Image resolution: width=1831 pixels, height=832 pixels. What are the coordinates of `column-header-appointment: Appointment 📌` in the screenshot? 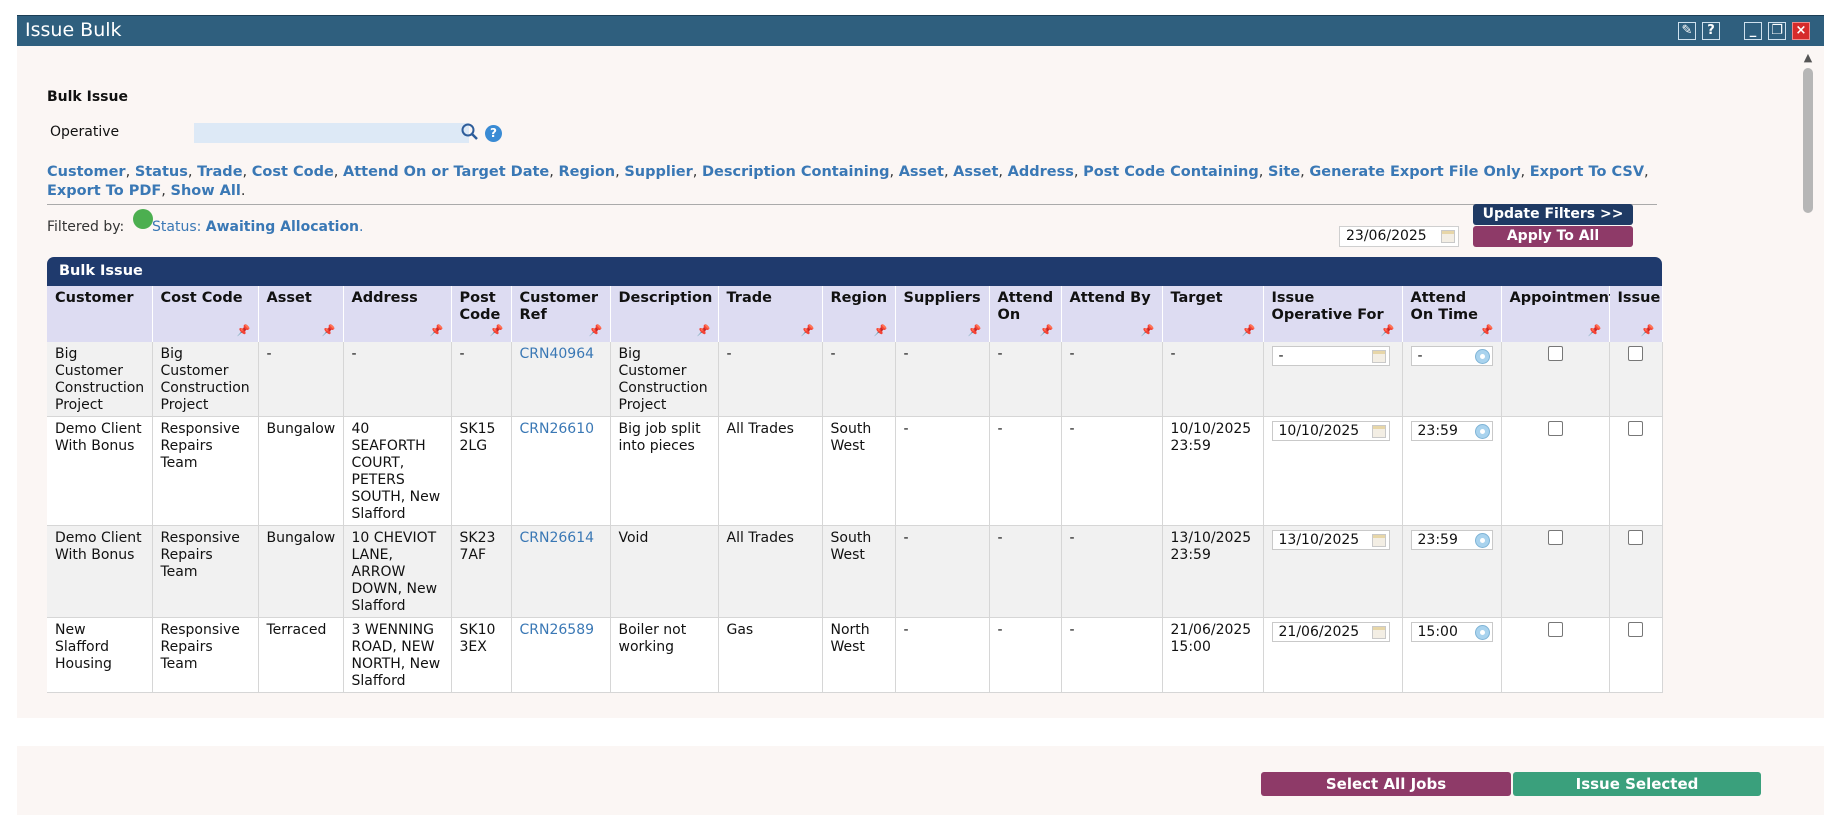 It's located at (1558, 314).